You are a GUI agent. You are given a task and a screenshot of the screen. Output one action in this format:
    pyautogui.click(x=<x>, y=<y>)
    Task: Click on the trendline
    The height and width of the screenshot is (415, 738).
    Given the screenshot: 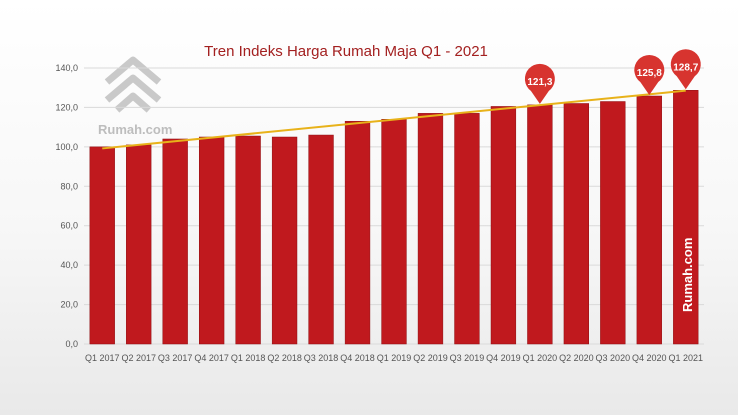 What is the action you would take?
    pyautogui.click(x=394, y=119)
    